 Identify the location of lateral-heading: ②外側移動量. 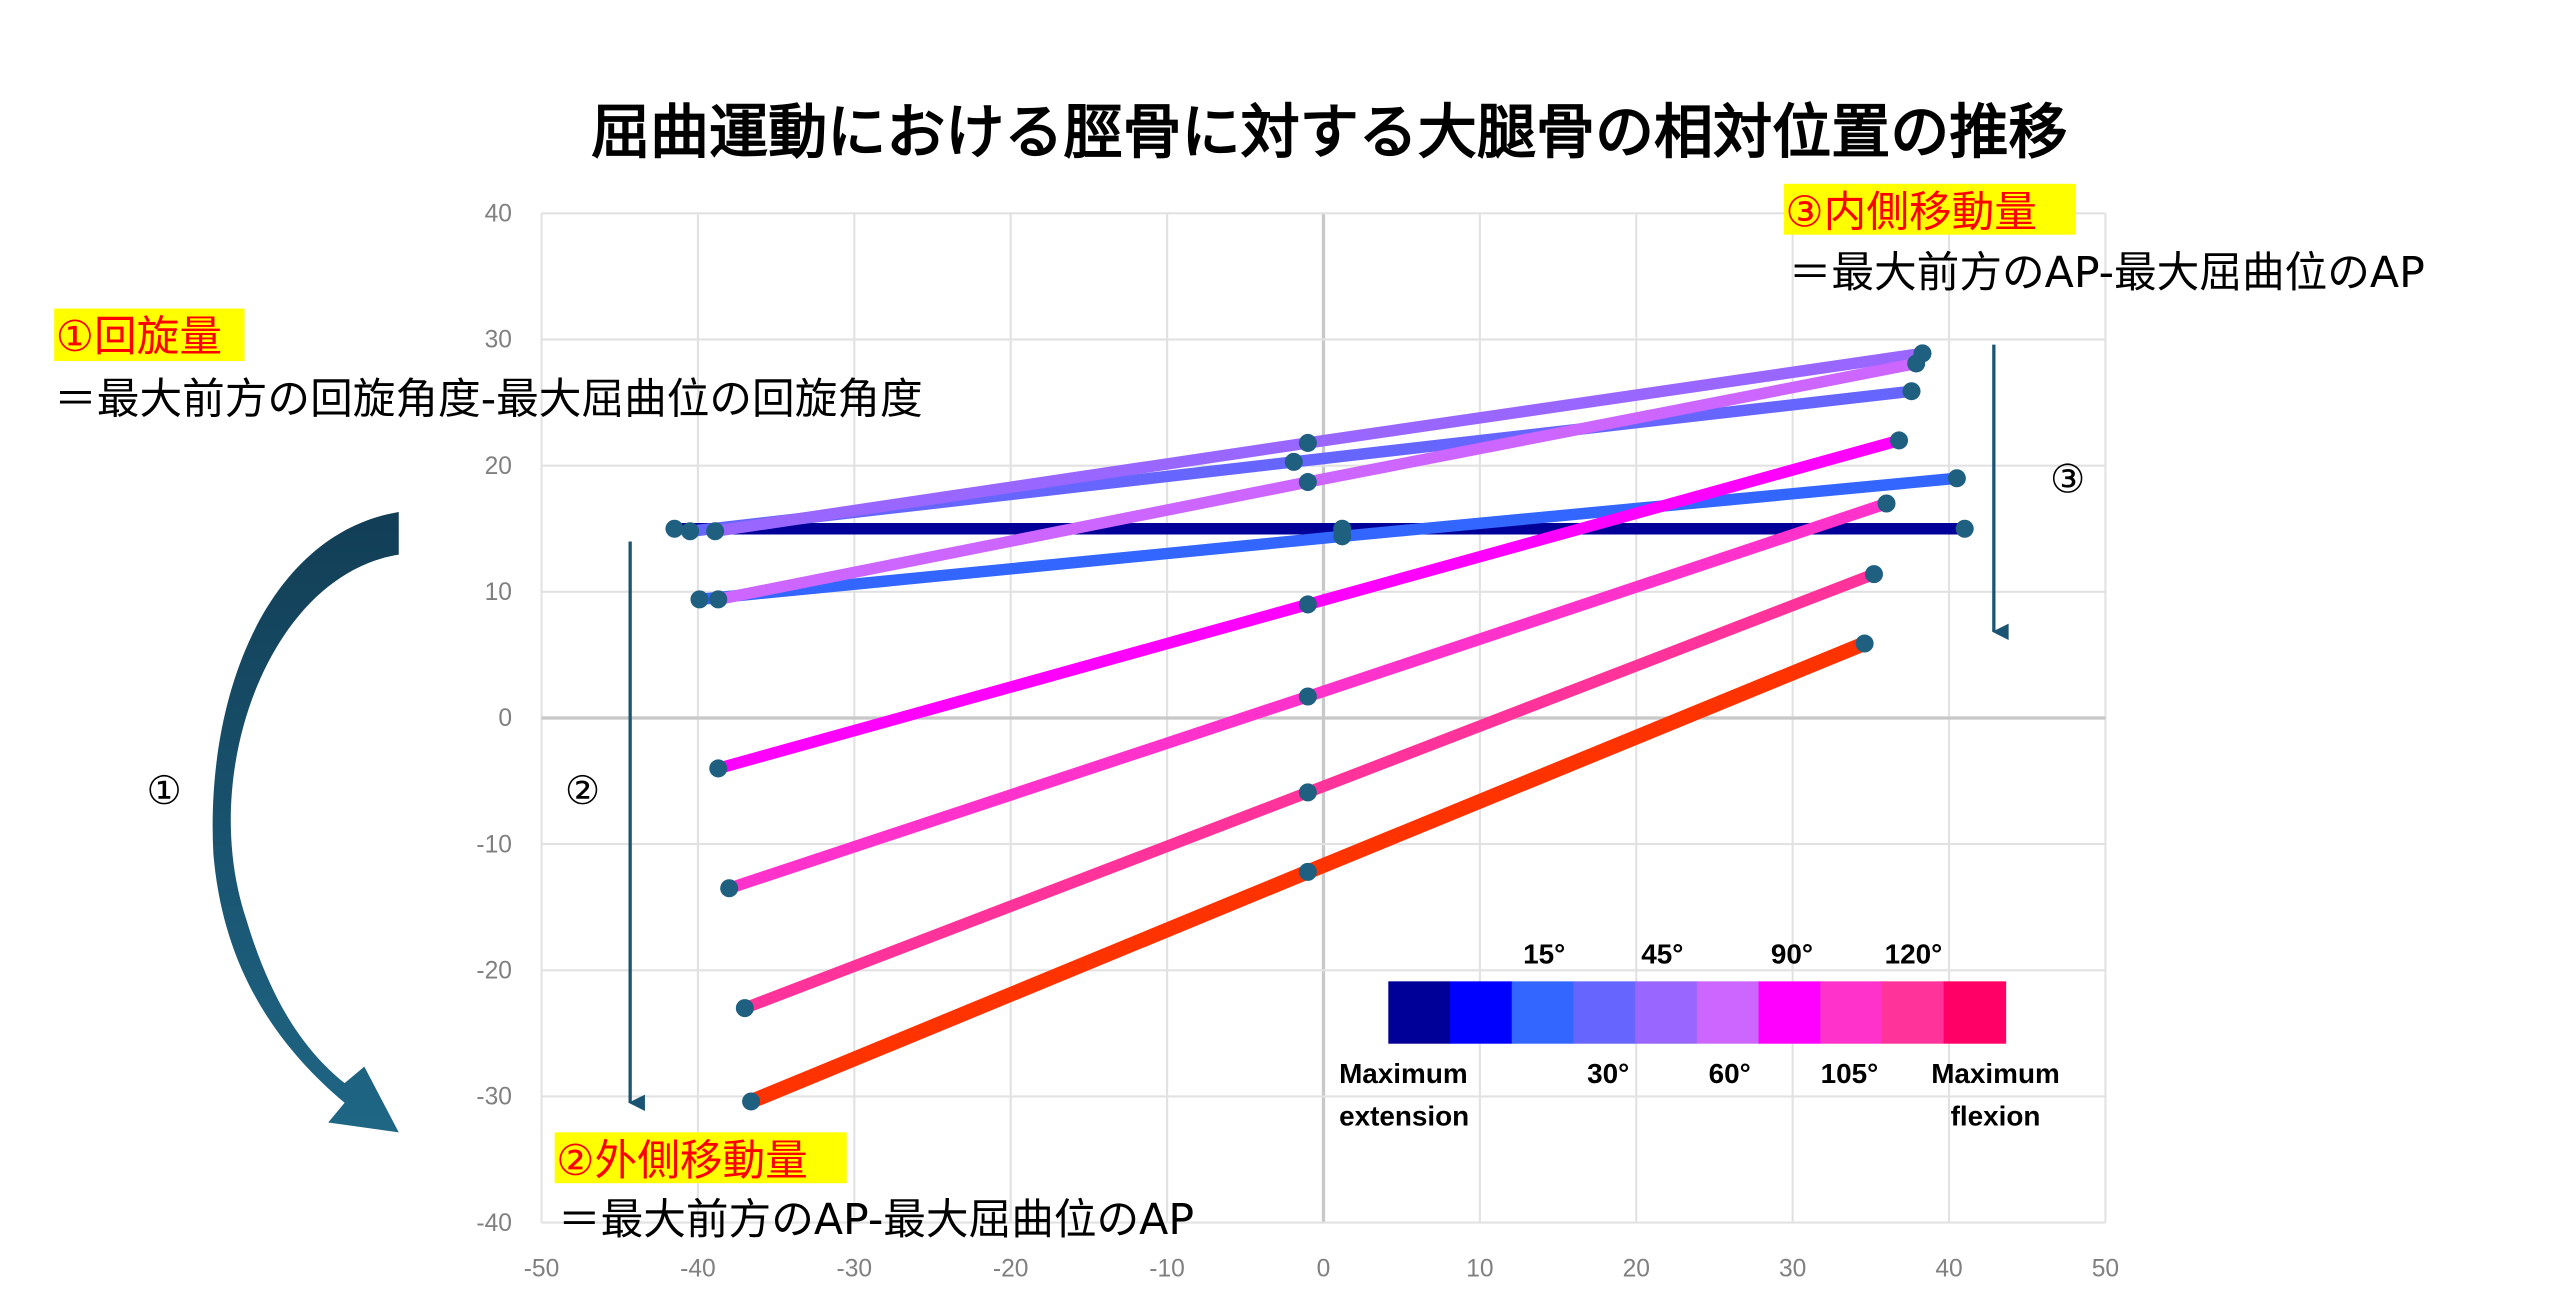
(682, 1161).